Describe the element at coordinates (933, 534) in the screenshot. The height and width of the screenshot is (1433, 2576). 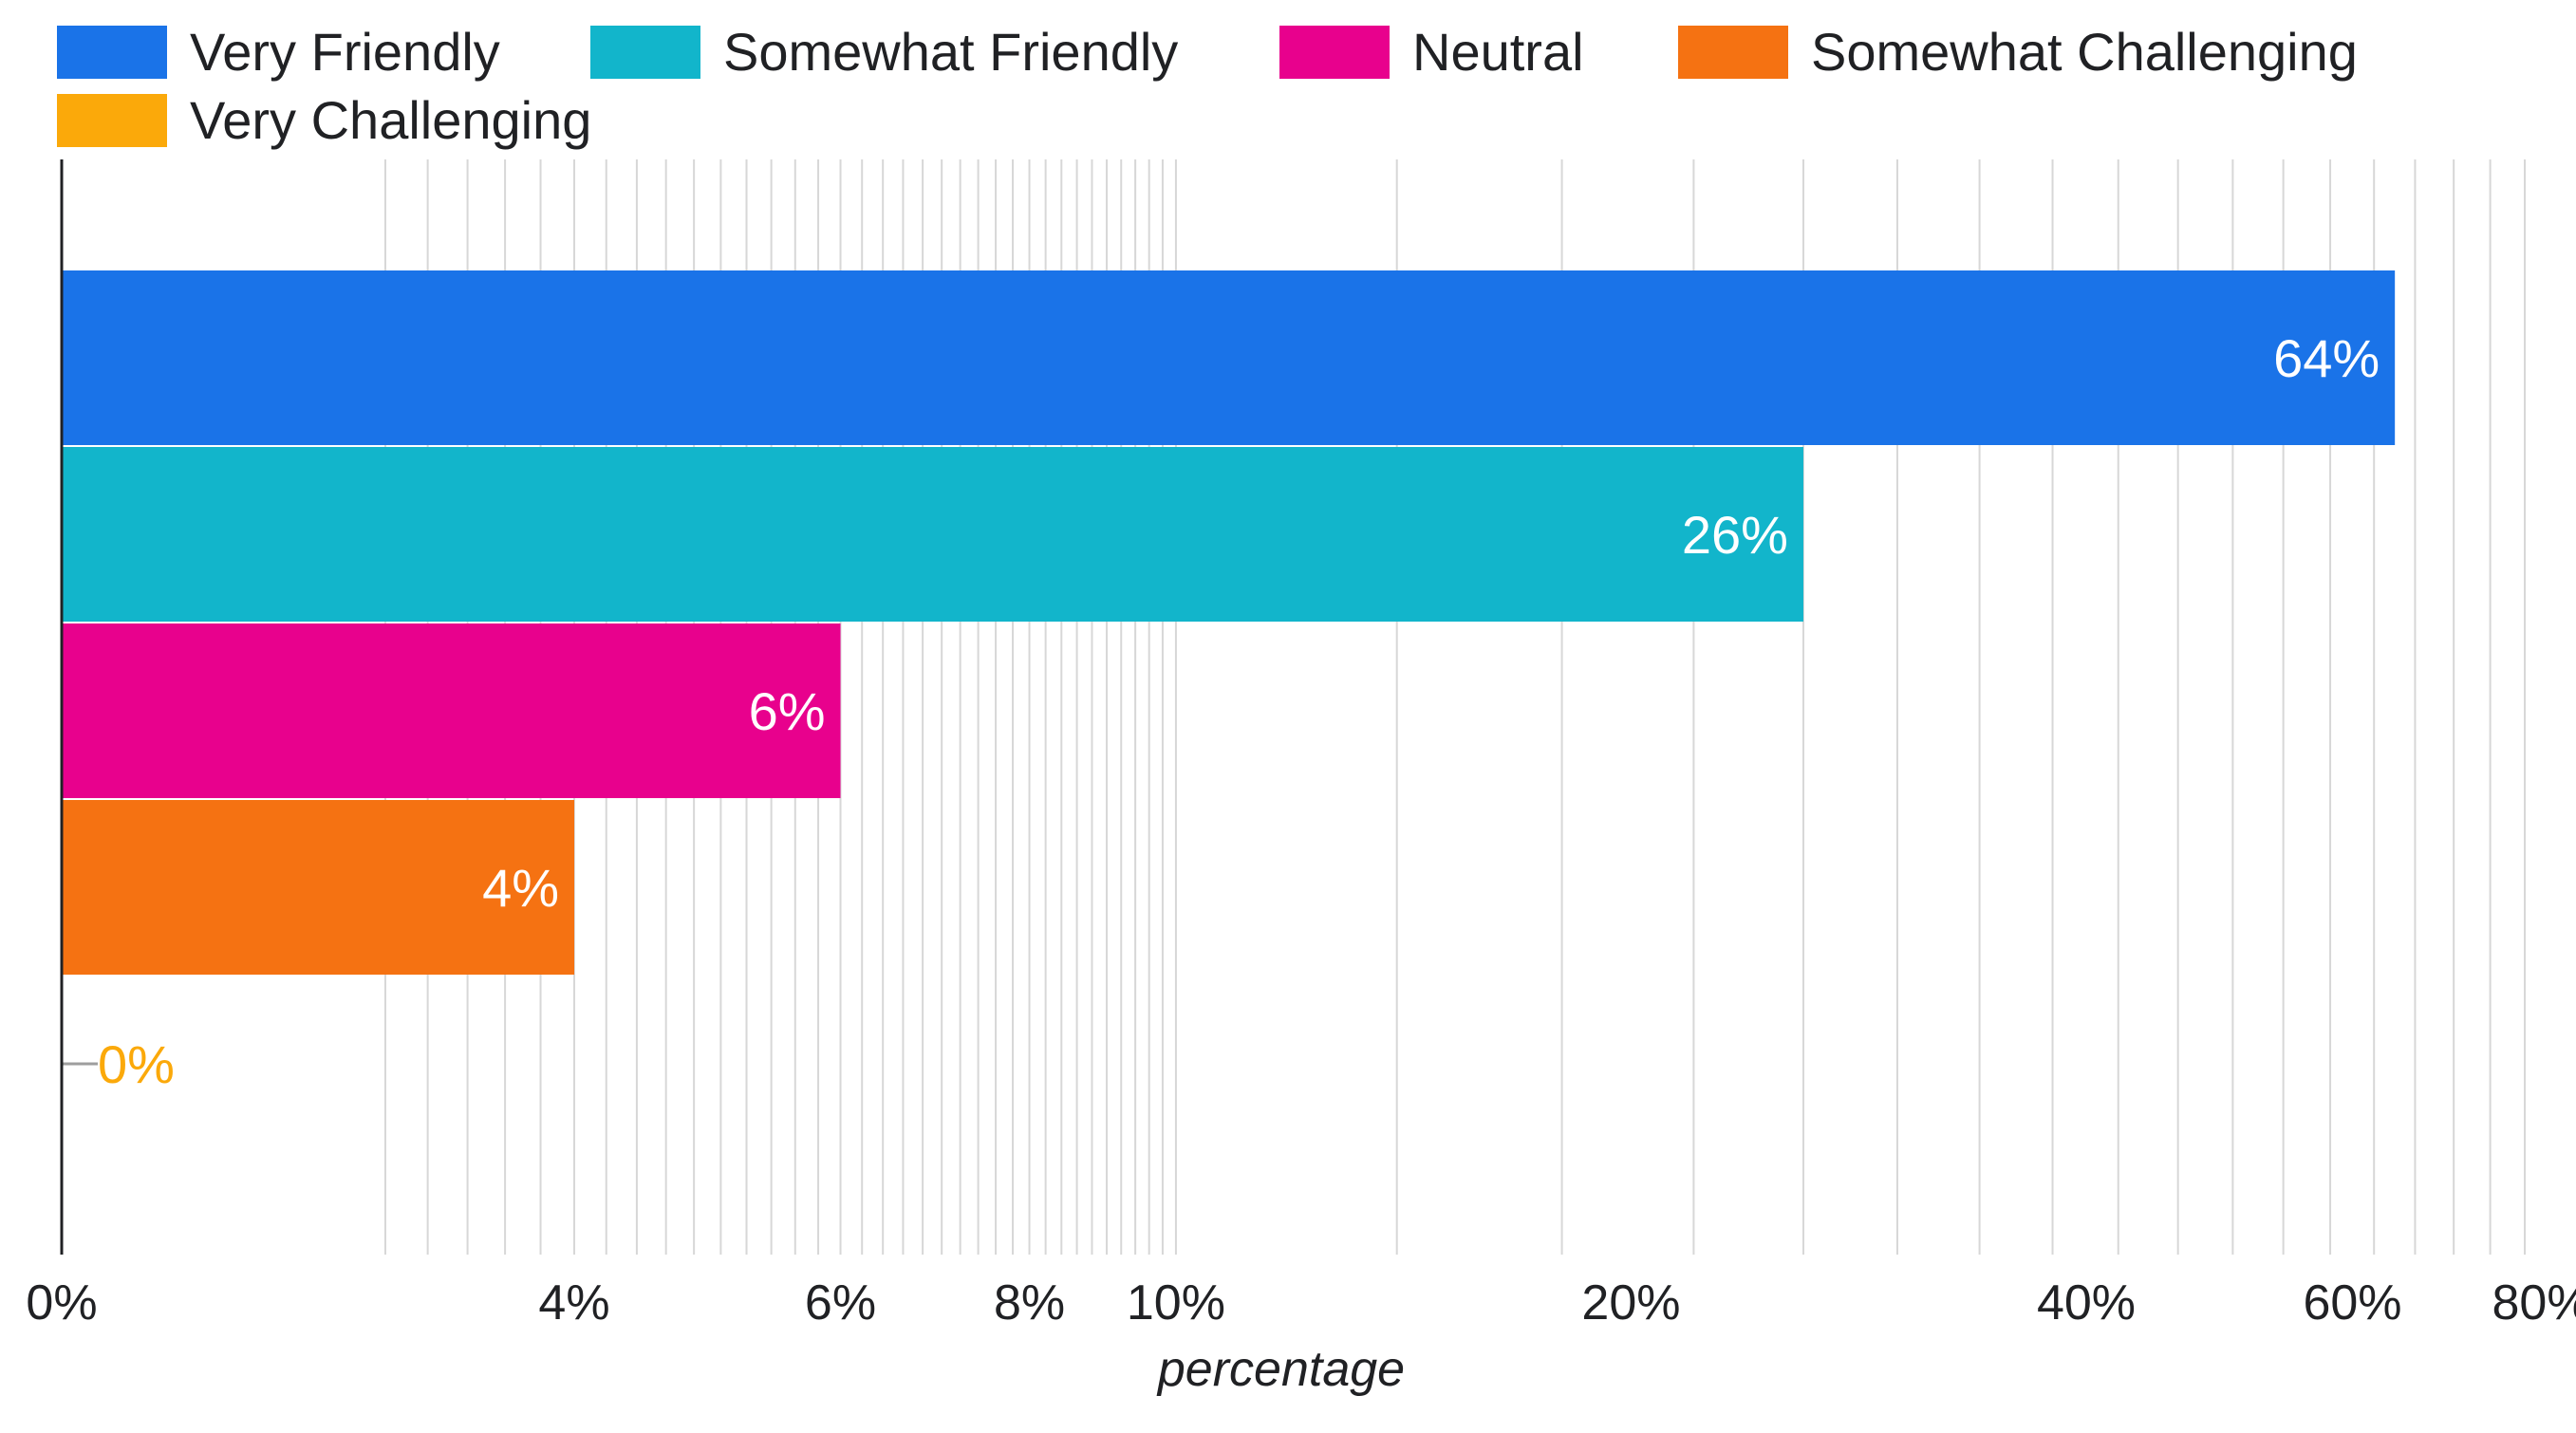
I see `bar-somewhat-friendly` at that location.